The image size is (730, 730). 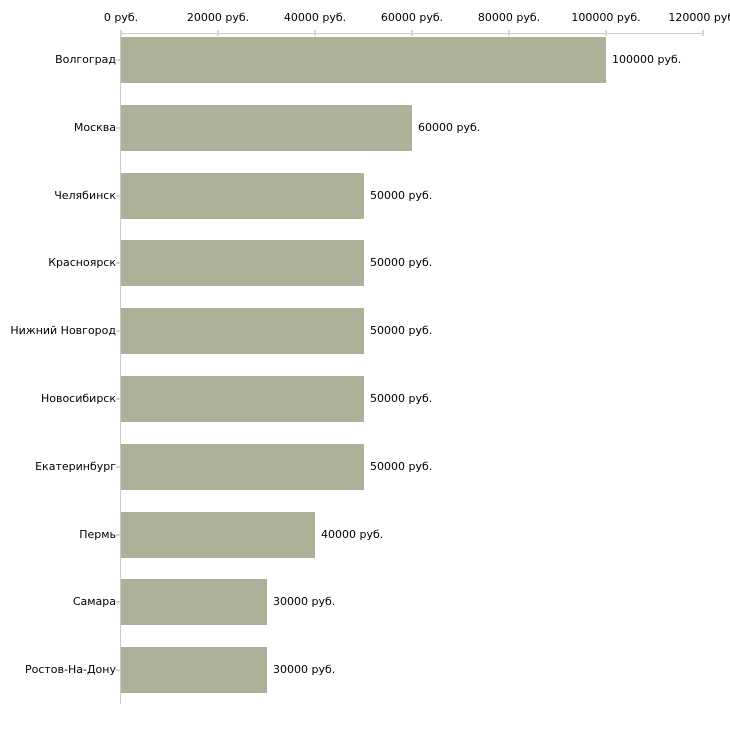 What do you see at coordinates (121, 17) in the screenshot?
I see `x-tick-label: 0 руб.` at bounding box center [121, 17].